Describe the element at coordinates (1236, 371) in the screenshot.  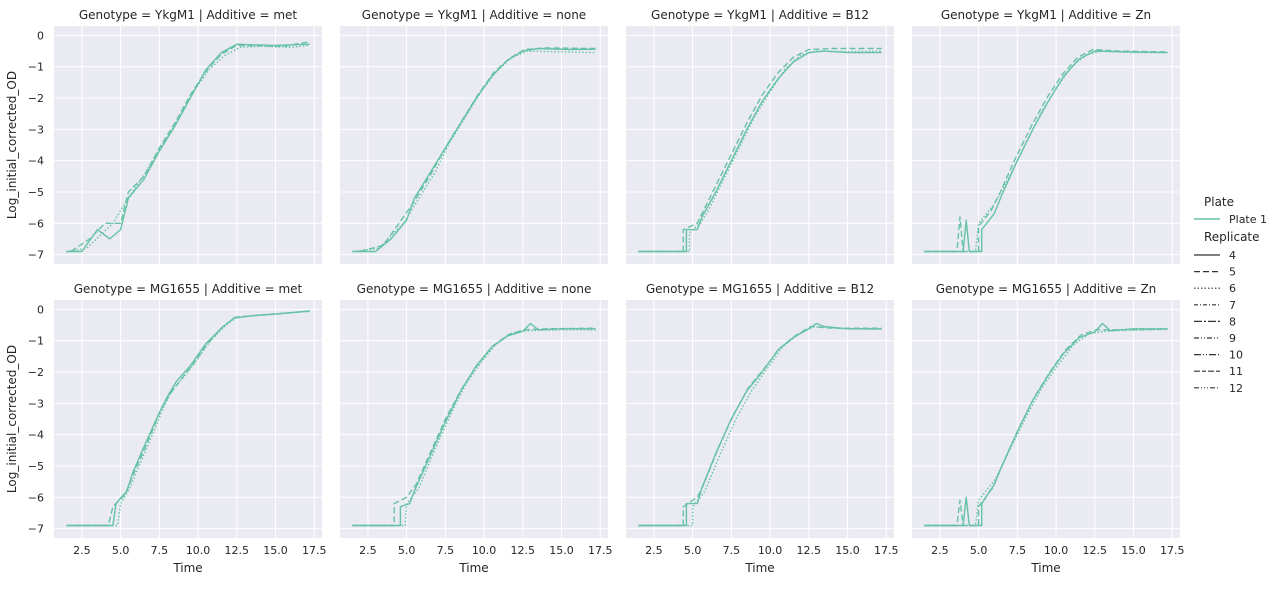
I see `legend-style-label: 11` at that location.